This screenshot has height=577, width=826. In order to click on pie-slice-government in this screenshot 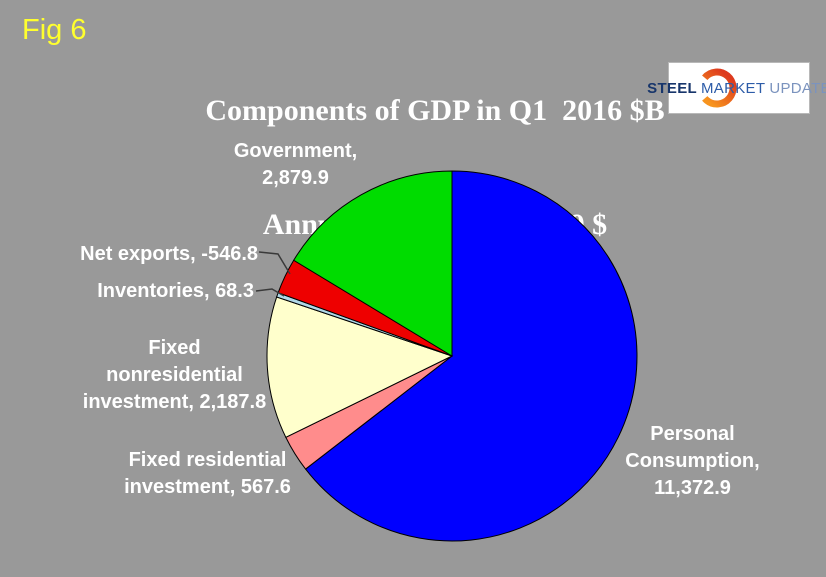, I will do `click(373, 263)`.